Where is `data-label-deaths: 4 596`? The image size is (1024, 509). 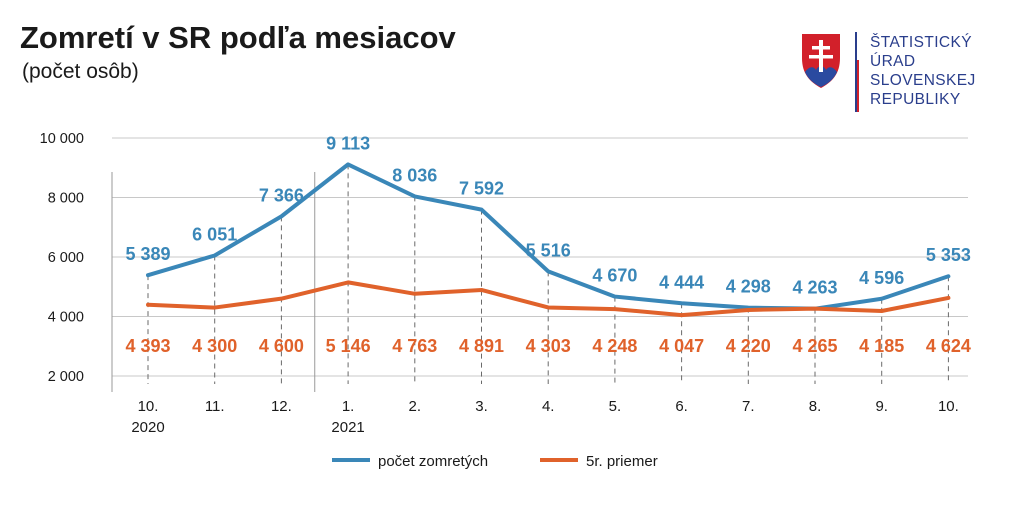
data-label-deaths: 4 596 is located at coordinates (881, 278).